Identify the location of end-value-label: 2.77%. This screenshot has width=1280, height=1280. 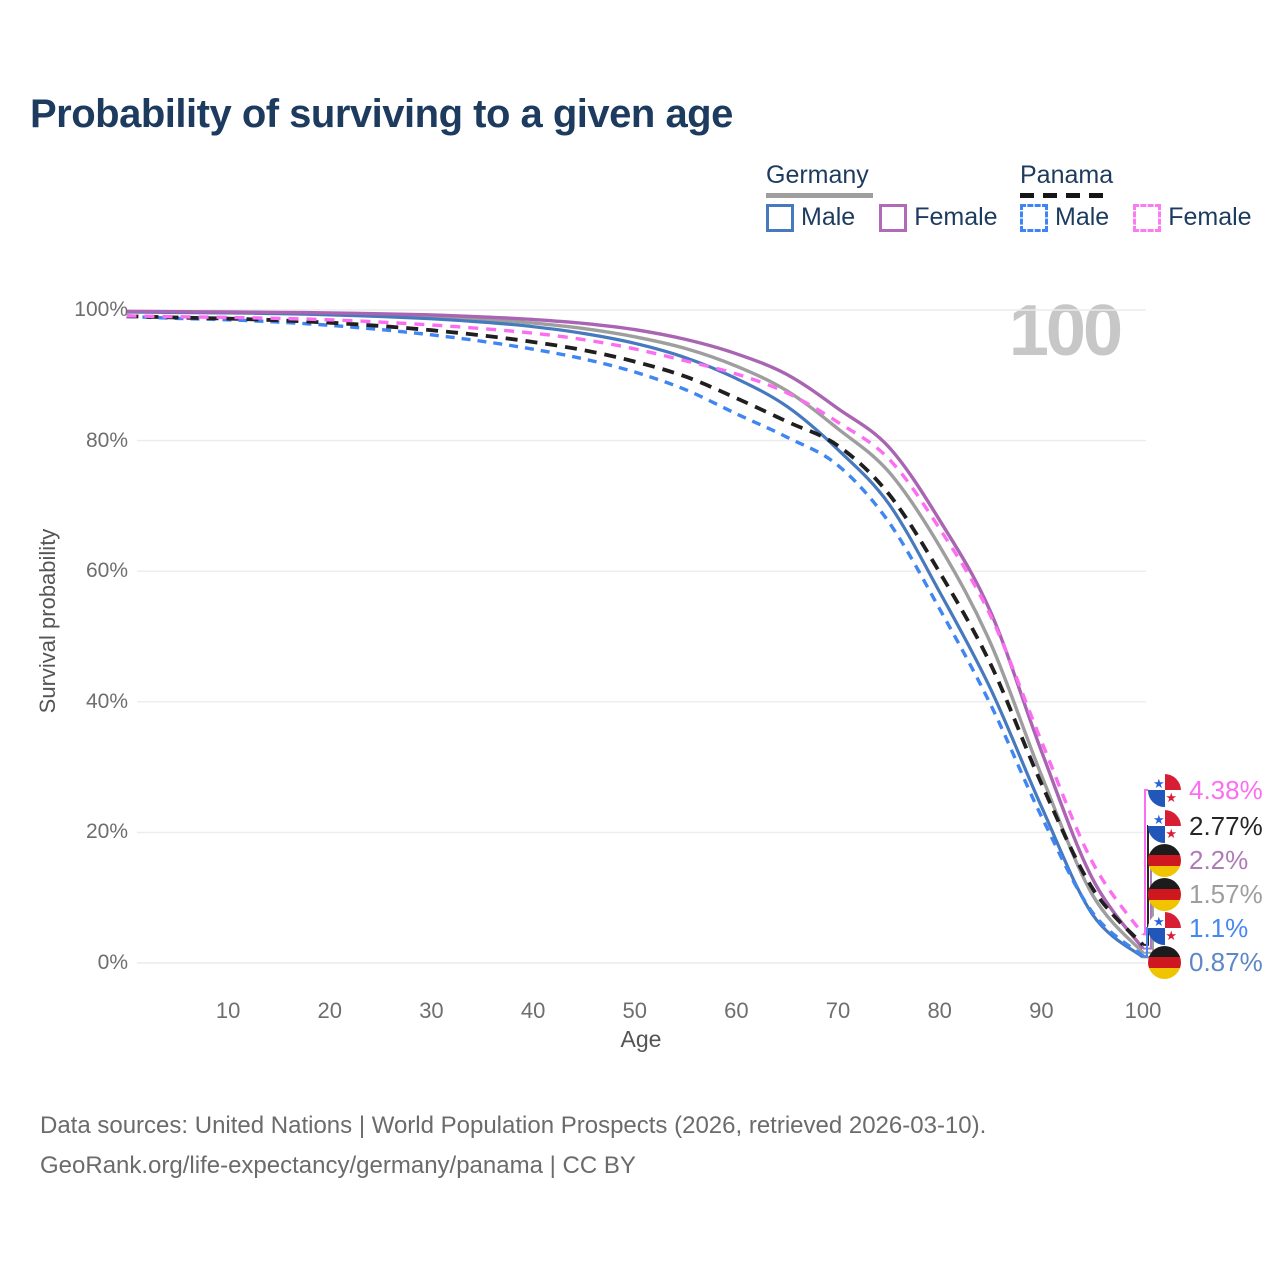
(1226, 825).